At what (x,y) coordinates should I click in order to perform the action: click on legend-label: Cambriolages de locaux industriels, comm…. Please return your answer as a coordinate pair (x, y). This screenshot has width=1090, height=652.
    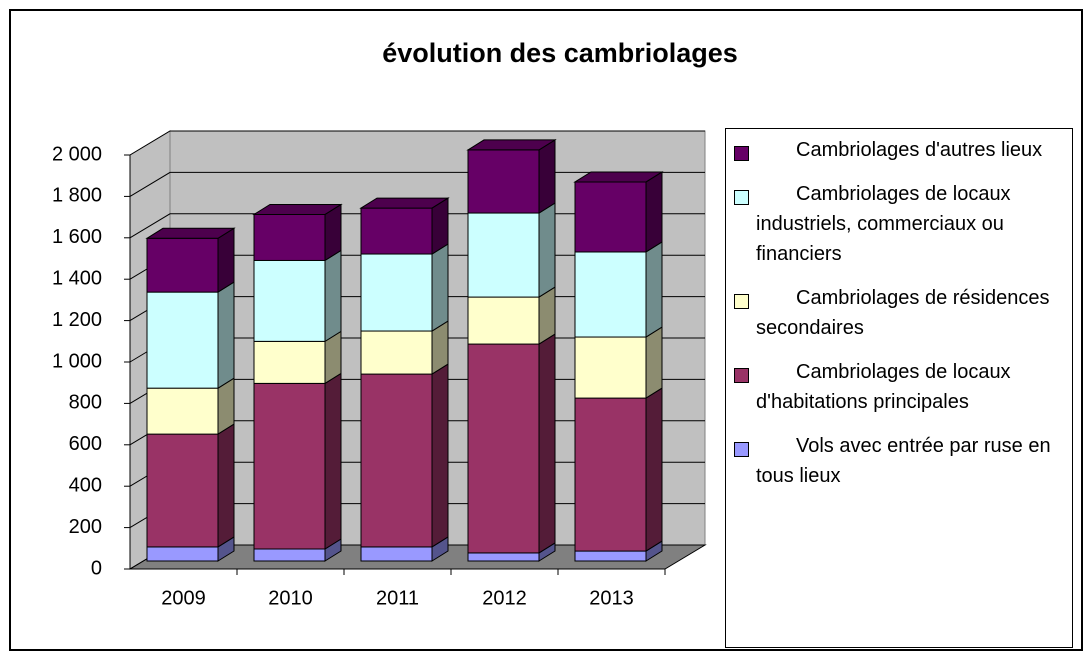
    Looking at the image, I should click on (883, 224).